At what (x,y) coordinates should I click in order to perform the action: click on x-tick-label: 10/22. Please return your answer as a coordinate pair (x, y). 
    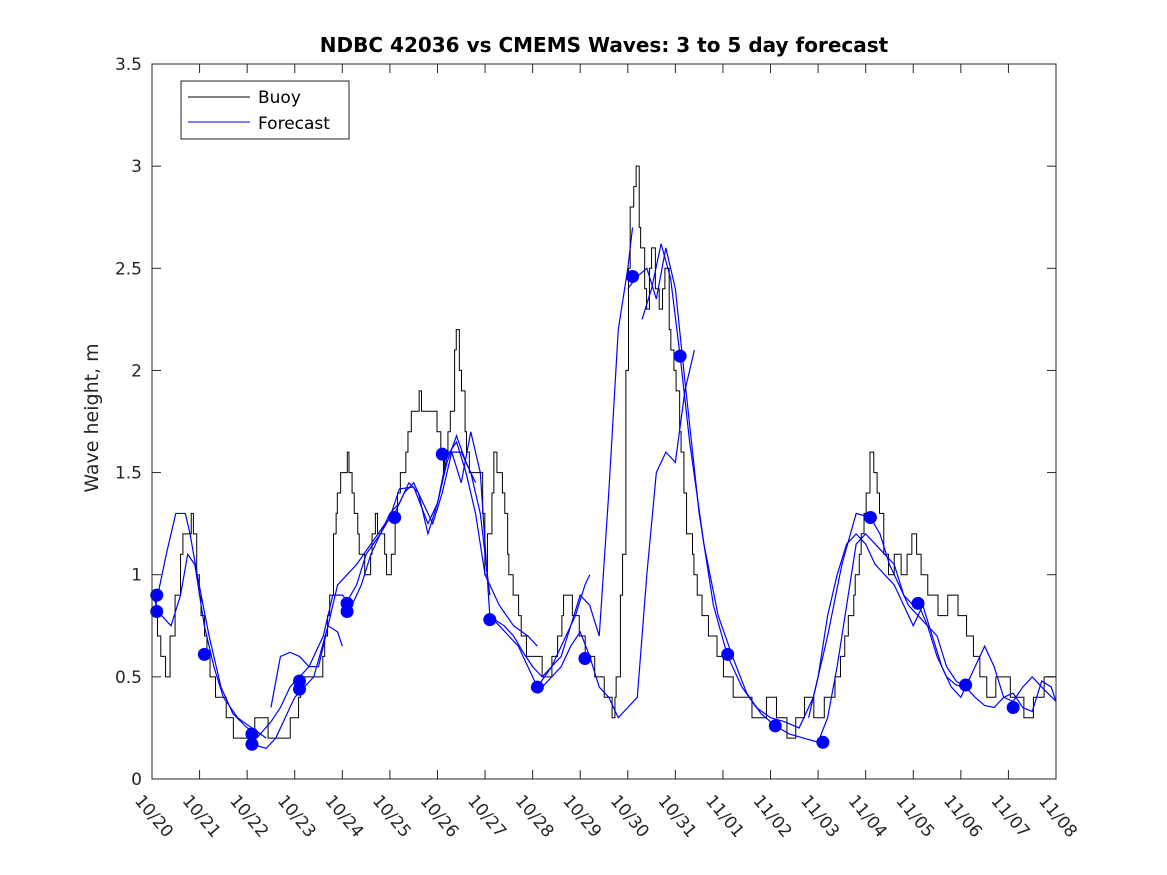
    Looking at the image, I should click on (248, 816).